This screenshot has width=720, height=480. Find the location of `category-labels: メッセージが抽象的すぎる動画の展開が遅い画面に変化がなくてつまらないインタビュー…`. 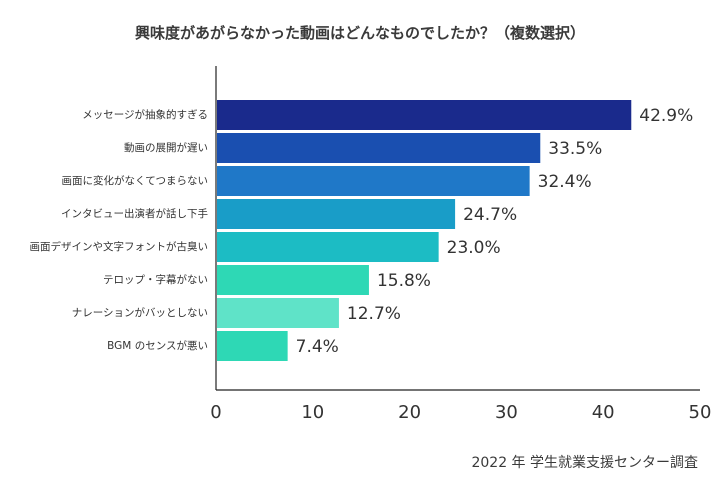

category-labels: メッセージが抽象的すぎる動画の展開が遅い画面に変化がなくてつまらないインタビュー… is located at coordinates (119, 230).